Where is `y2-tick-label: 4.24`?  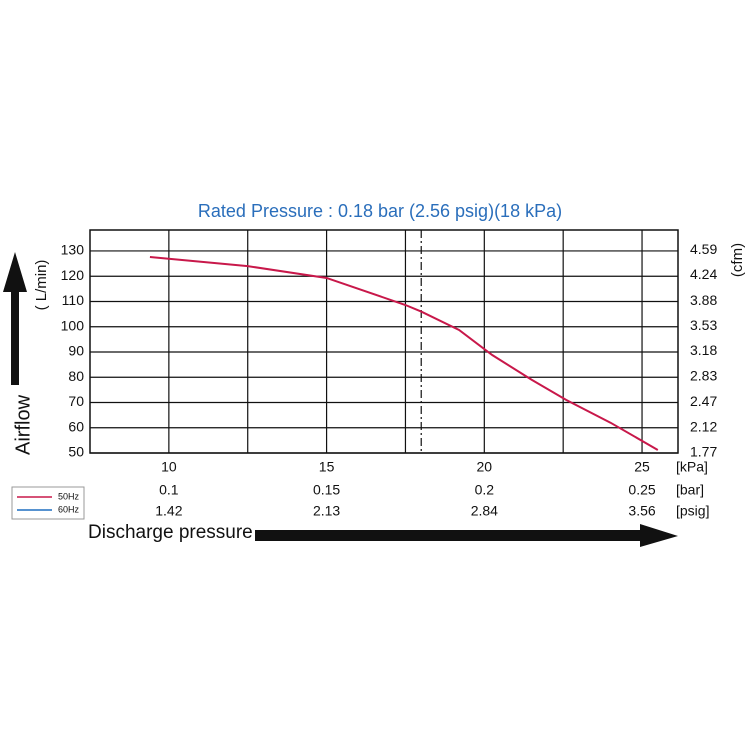
y2-tick-label: 4.24 is located at coordinates (703, 274).